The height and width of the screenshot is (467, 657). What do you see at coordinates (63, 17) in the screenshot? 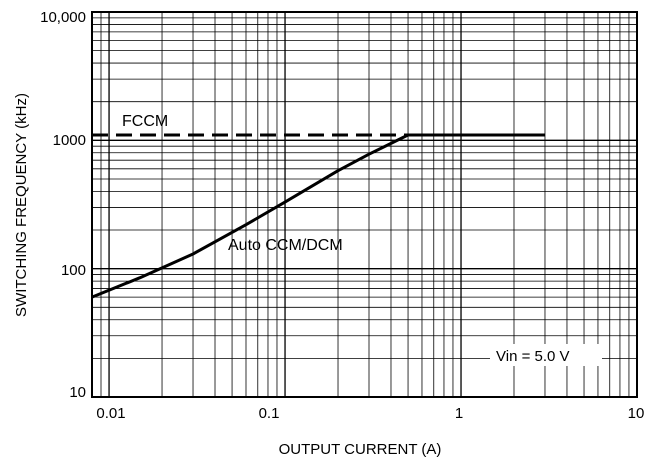
I see `y-tick-label: 10,000` at bounding box center [63, 17].